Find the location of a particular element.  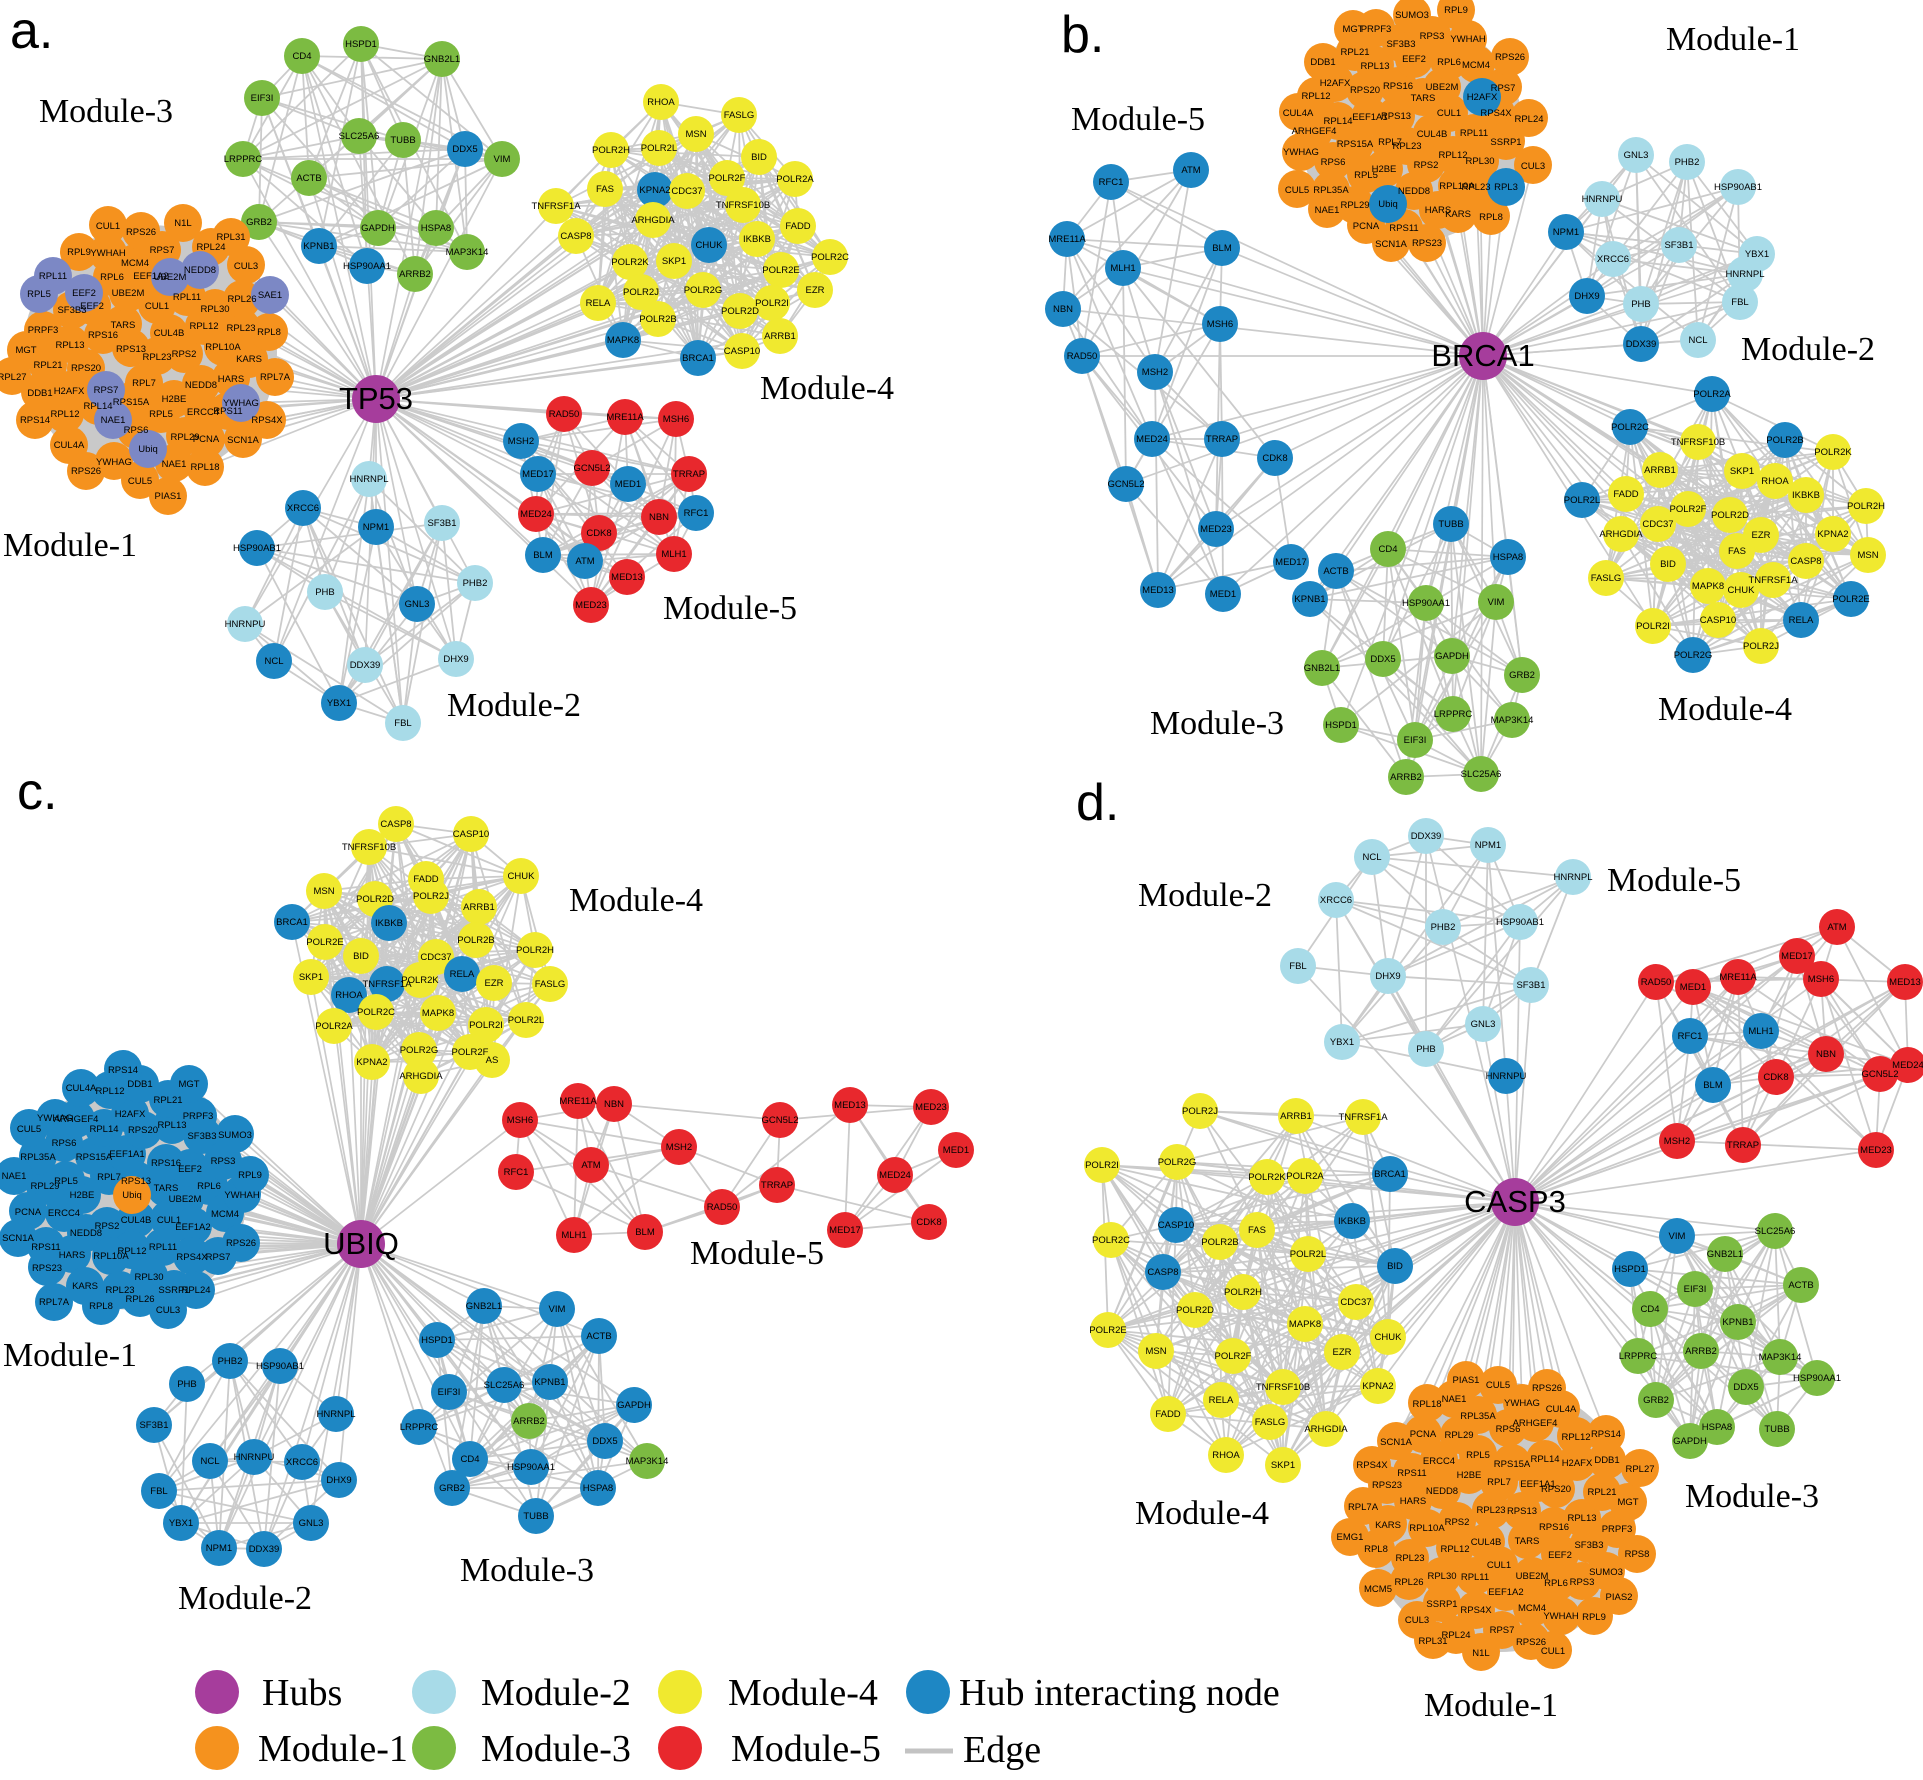

svg-text: SF3B1 is located at coordinates (153, 1425).